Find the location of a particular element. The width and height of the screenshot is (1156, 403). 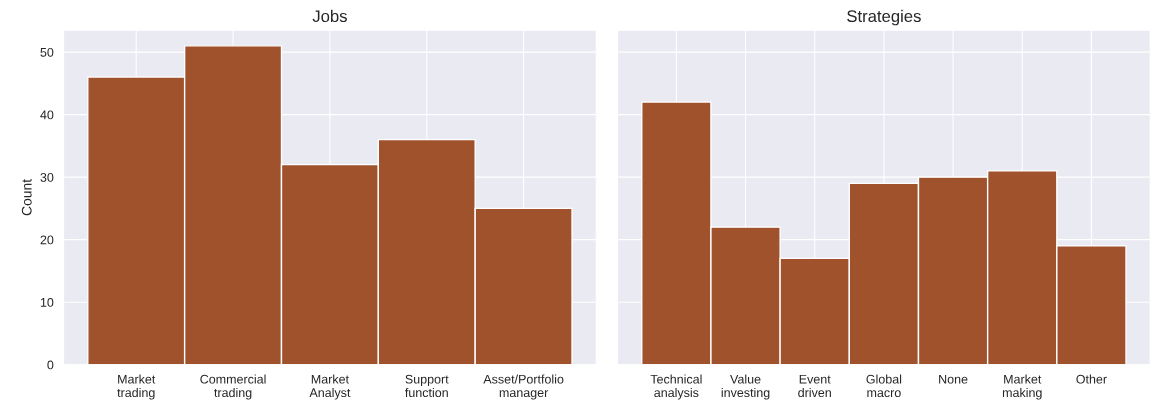

y-tick-label: 50 is located at coordinates (47, 52).